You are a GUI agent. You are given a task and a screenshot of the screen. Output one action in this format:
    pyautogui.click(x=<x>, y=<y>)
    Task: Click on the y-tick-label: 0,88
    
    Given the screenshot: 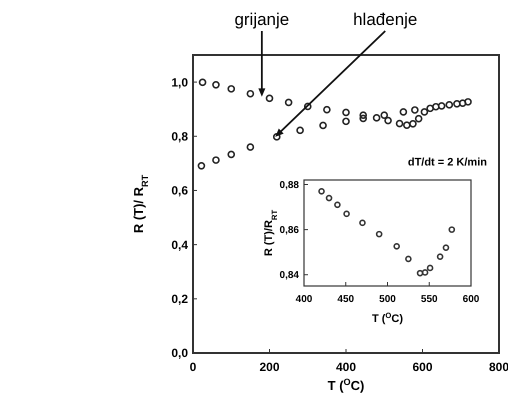 What is the action you would take?
    pyautogui.click(x=290, y=186)
    